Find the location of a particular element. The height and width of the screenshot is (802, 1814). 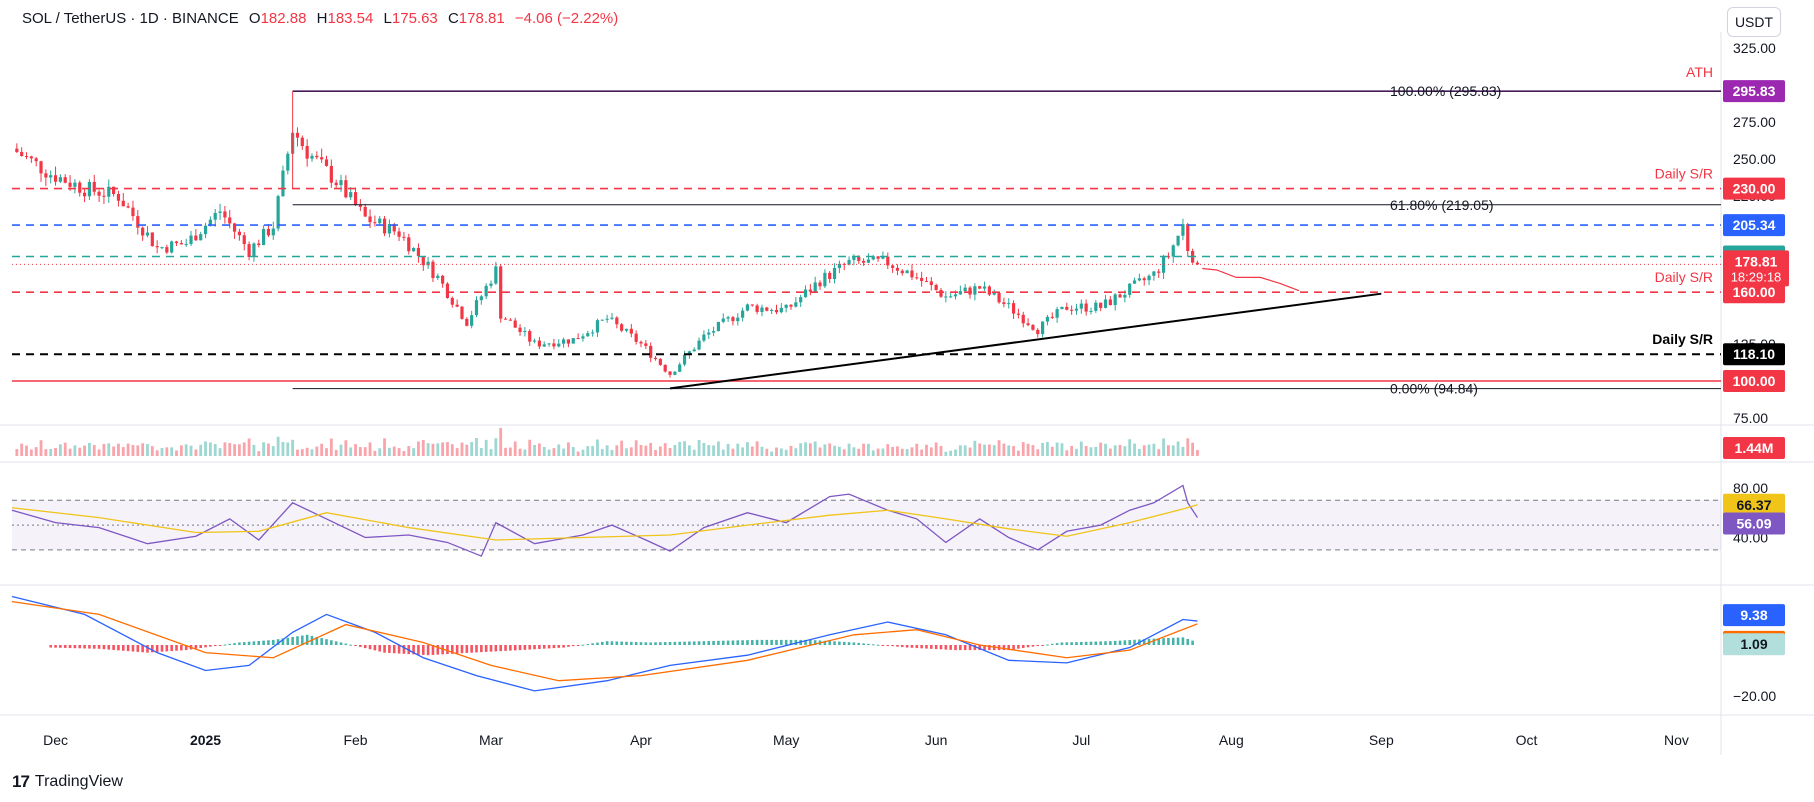

rsi-ma-line is located at coordinates (604, 522).